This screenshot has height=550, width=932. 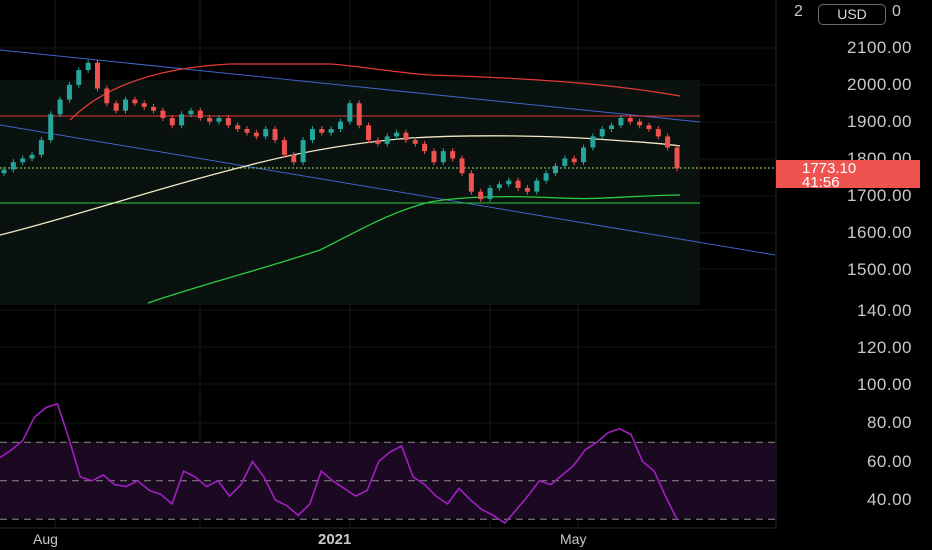 I want to click on trend-channel-upper, so click(x=350, y=86).